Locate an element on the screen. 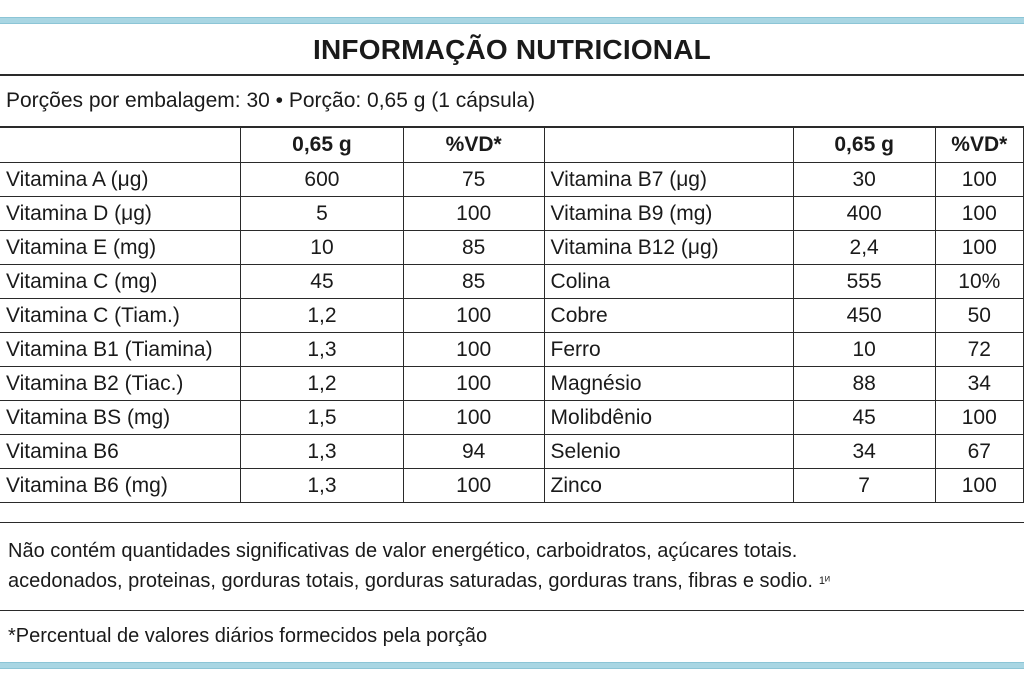 This screenshot has width=1024, height=683. nutrient-name: Selenio is located at coordinates (668, 451).